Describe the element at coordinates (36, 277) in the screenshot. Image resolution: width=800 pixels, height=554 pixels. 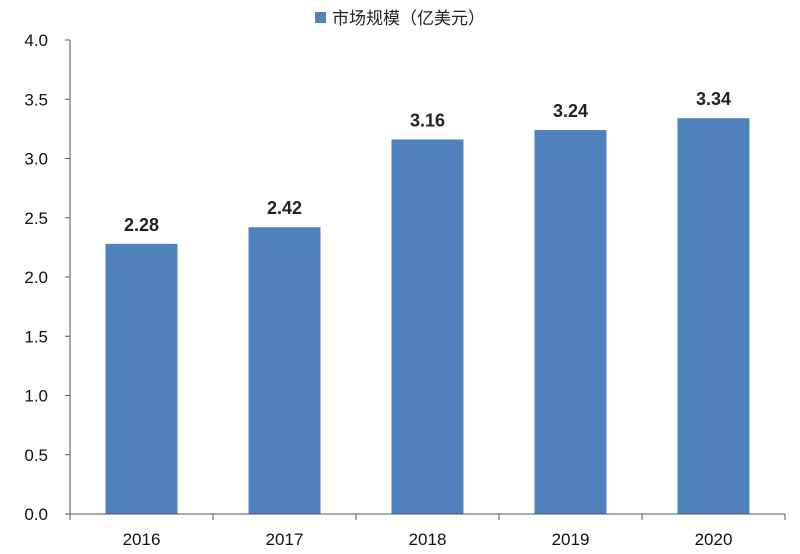
I see `y-tick-label: 2.0` at that location.